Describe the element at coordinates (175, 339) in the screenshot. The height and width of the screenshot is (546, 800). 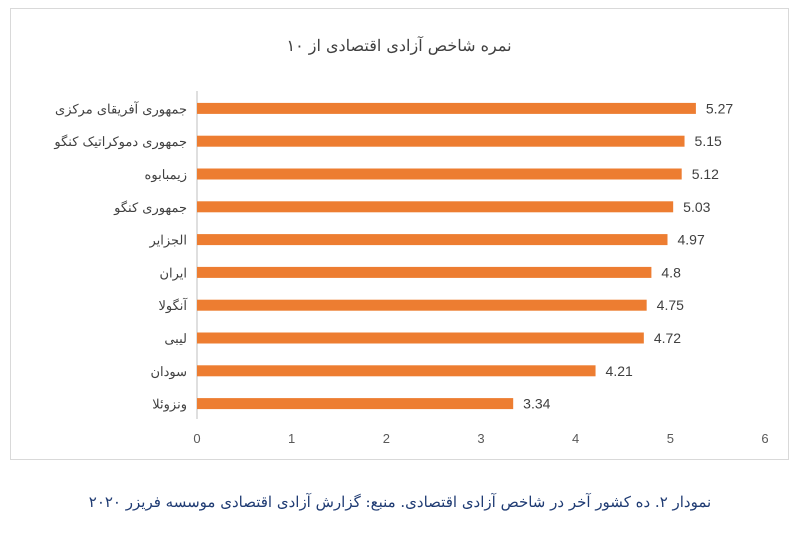
I see `category-label: لیبی` at that location.